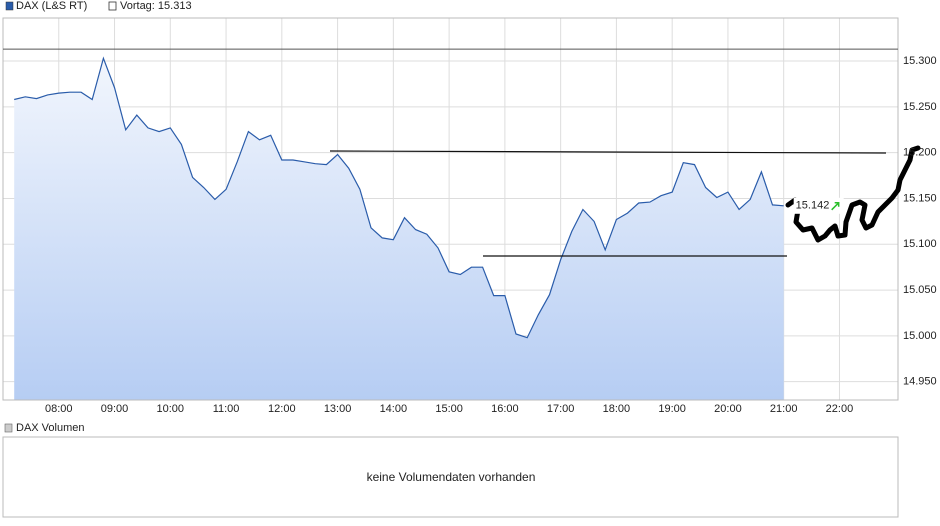 The width and height of the screenshot is (940, 526). I want to click on y-tick-label: 15.000, so click(920, 336).